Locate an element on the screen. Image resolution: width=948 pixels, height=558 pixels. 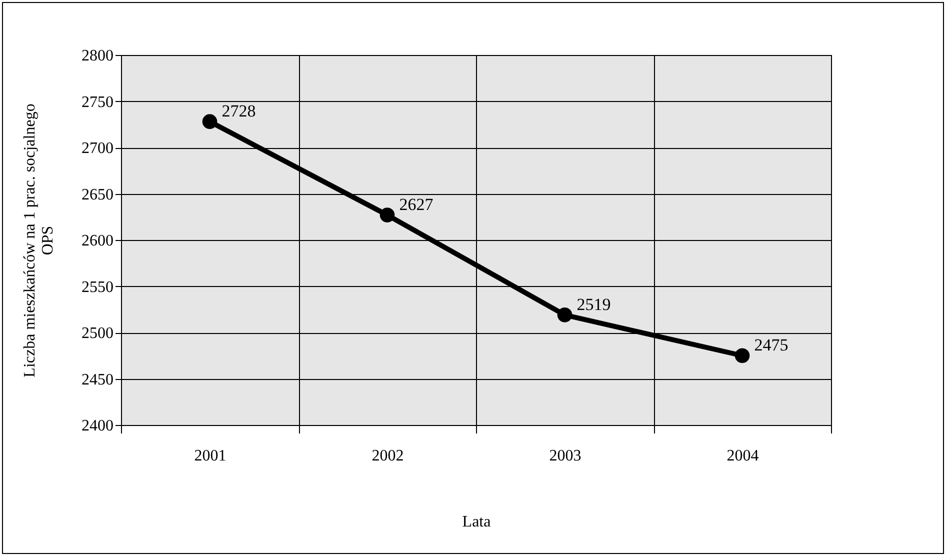
y-tick-label: 2700 is located at coordinates (98, 148).